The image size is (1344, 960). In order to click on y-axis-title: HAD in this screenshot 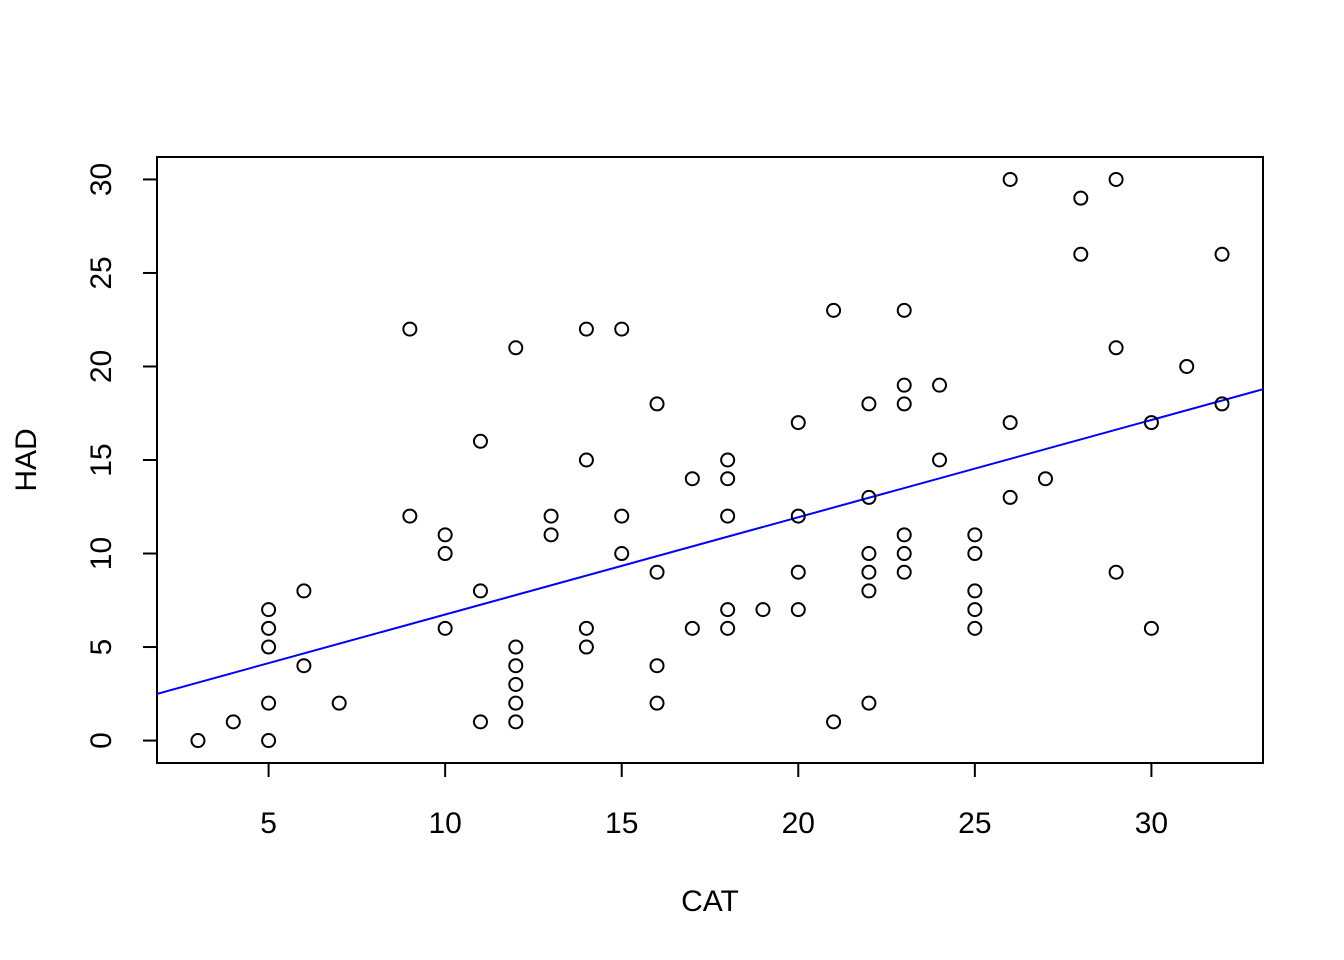, I will do `click(26, 459)`.